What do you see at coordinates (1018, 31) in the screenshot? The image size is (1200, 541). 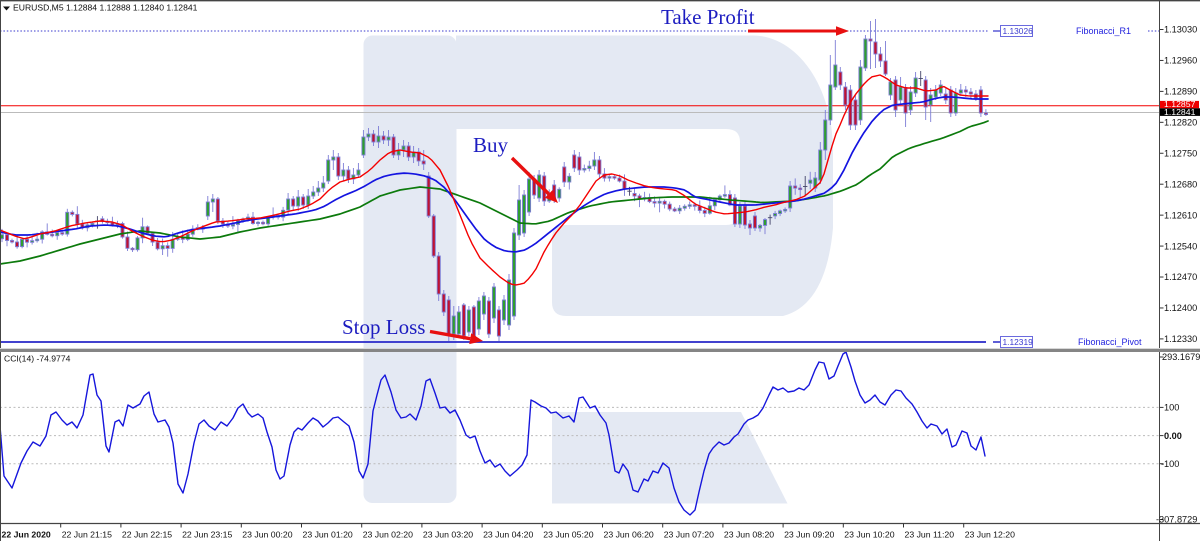 I see `svg-text: 1.13026` at bounding box center [1018, 31].